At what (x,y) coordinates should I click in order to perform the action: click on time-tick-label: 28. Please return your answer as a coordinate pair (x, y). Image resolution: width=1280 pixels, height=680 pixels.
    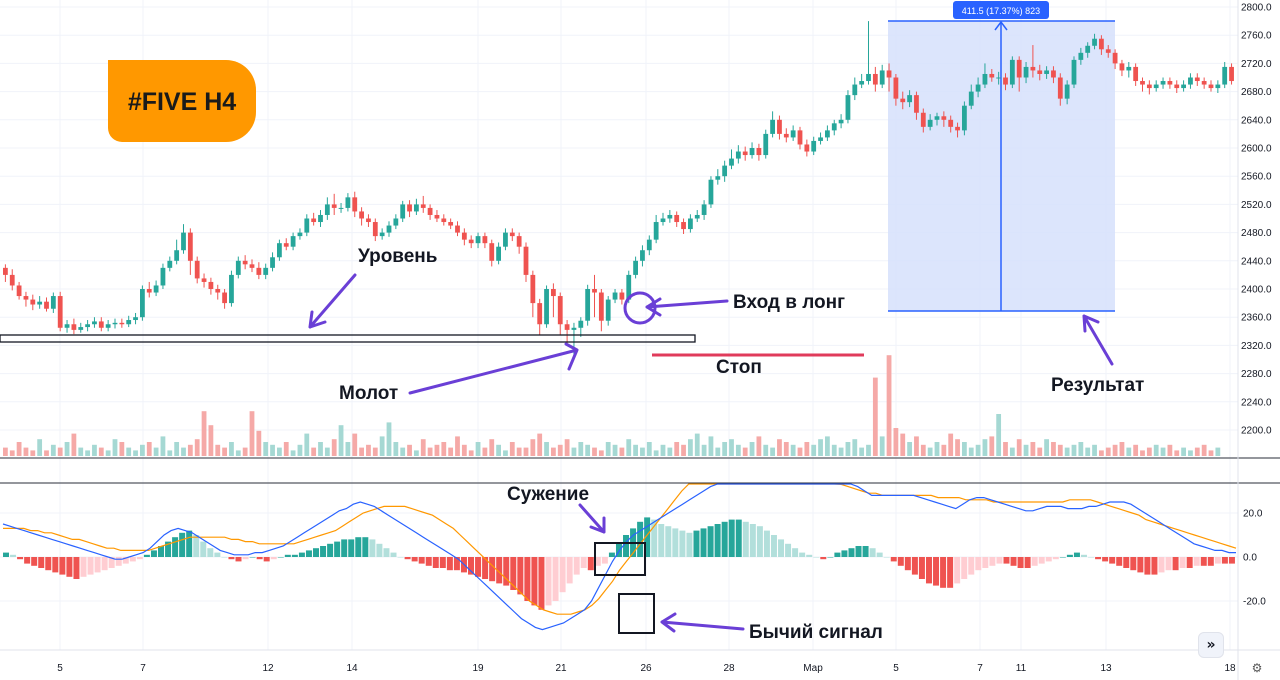
    Looking at the image, I should click on (729, 668).